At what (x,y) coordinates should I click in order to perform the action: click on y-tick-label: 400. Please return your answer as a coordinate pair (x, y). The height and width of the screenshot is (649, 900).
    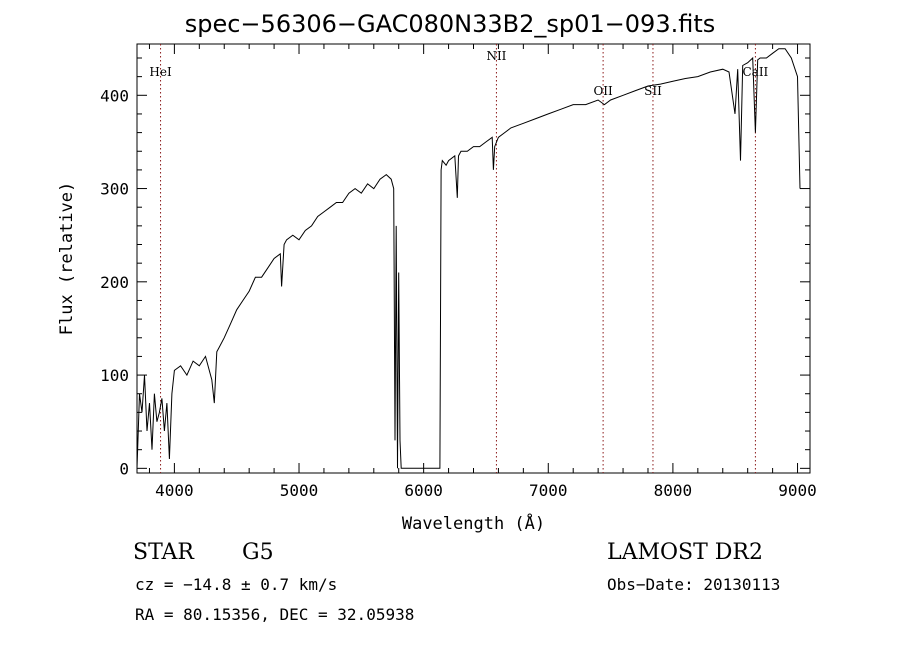
    Looking at the image, I should click on (114, 95).